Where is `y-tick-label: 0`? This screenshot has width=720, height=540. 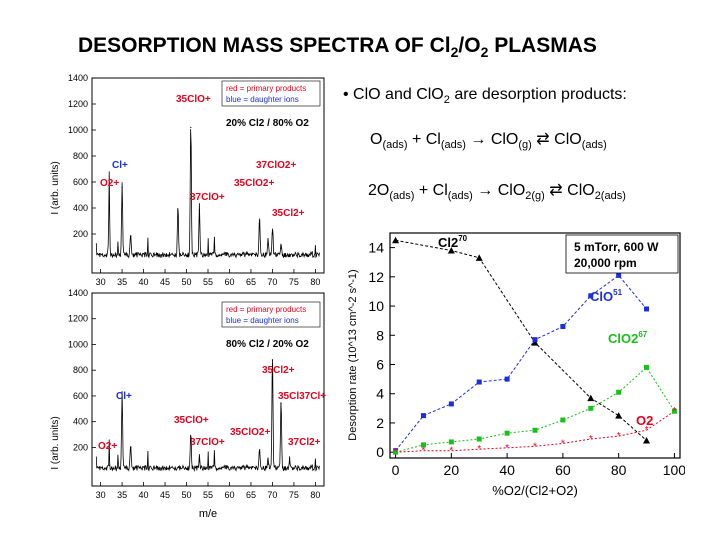 y-tick-label: 0 is located at coordinates (380, 452).